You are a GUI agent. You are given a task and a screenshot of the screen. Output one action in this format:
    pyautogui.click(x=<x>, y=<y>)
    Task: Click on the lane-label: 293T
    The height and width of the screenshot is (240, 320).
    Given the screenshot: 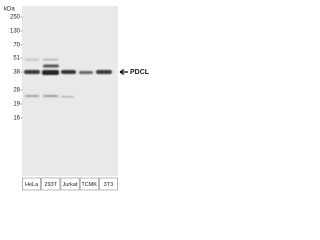 What is the action you would take?
    pyautogui.click(x=51, y=185)
    